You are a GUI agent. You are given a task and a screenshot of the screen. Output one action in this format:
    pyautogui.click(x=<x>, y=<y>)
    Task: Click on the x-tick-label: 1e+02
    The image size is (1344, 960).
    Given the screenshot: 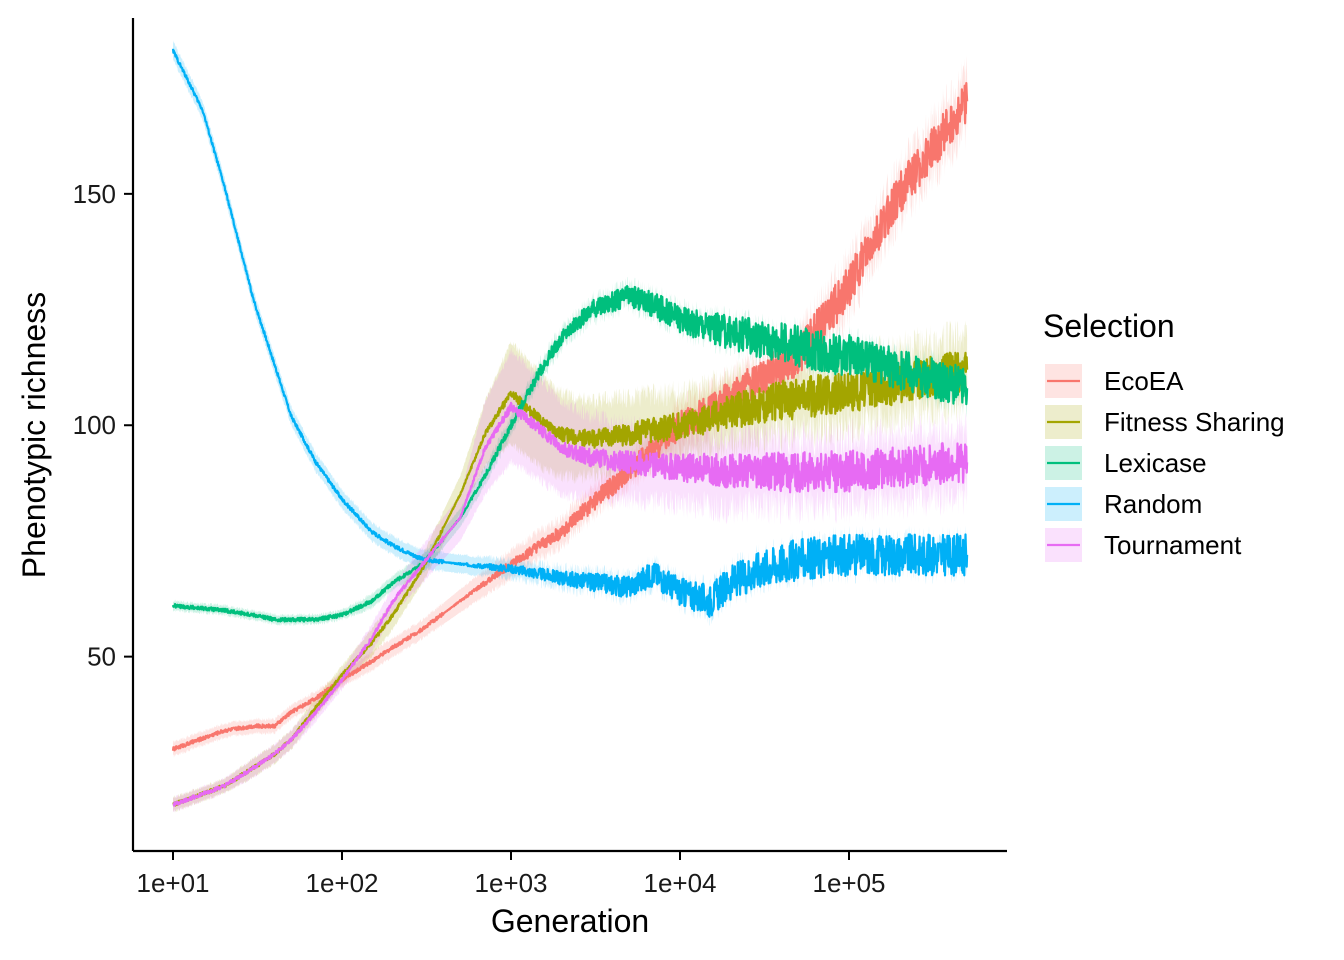 What is the action you would take?
    pyautogui.click(x=341, y=883)
    